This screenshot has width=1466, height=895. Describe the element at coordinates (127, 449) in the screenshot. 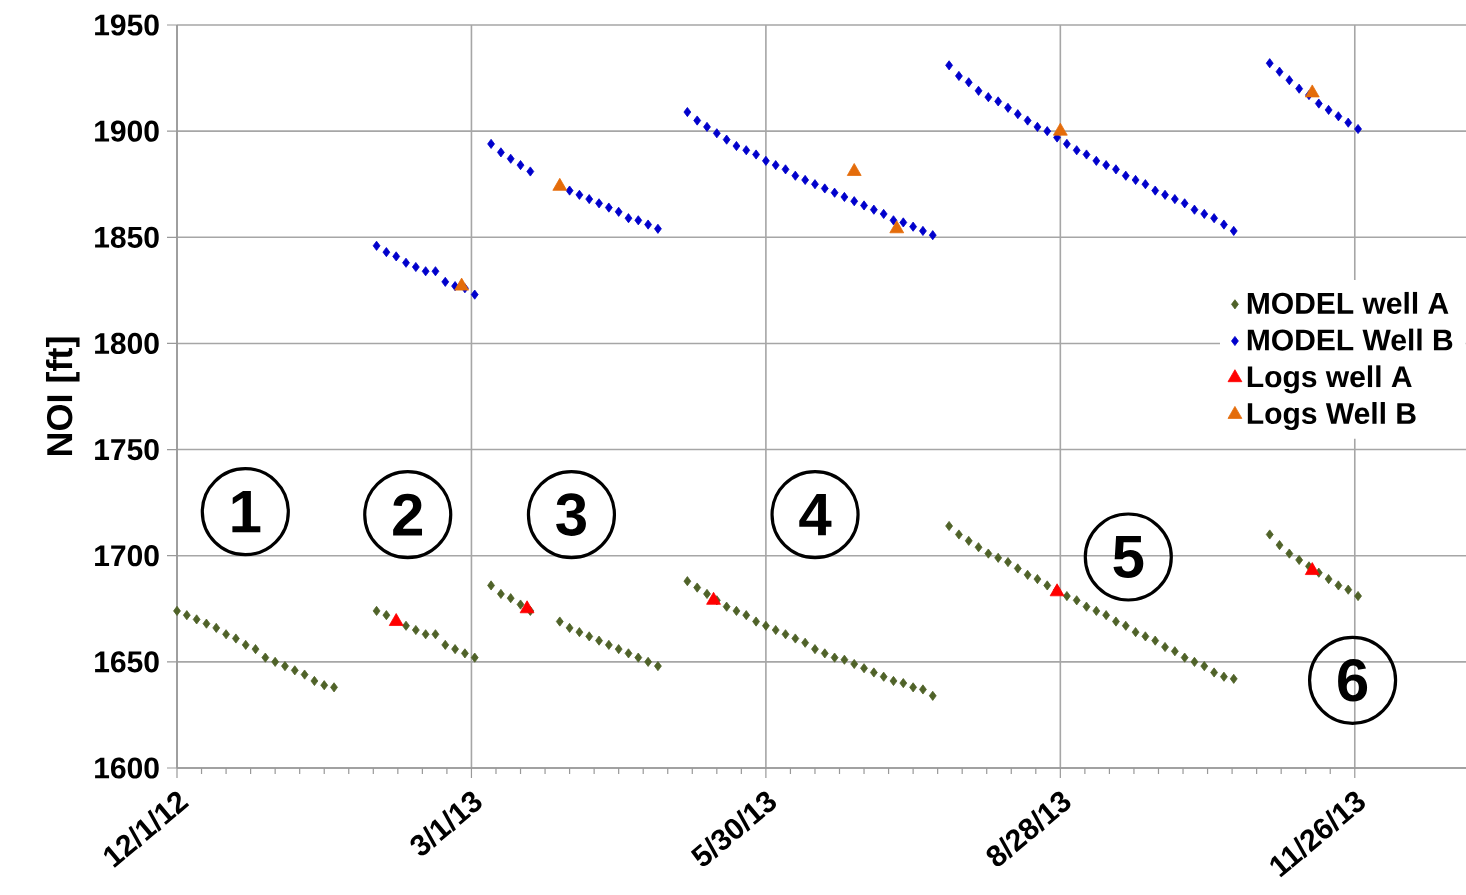

I see `y-tick-label: 1750` at that location.